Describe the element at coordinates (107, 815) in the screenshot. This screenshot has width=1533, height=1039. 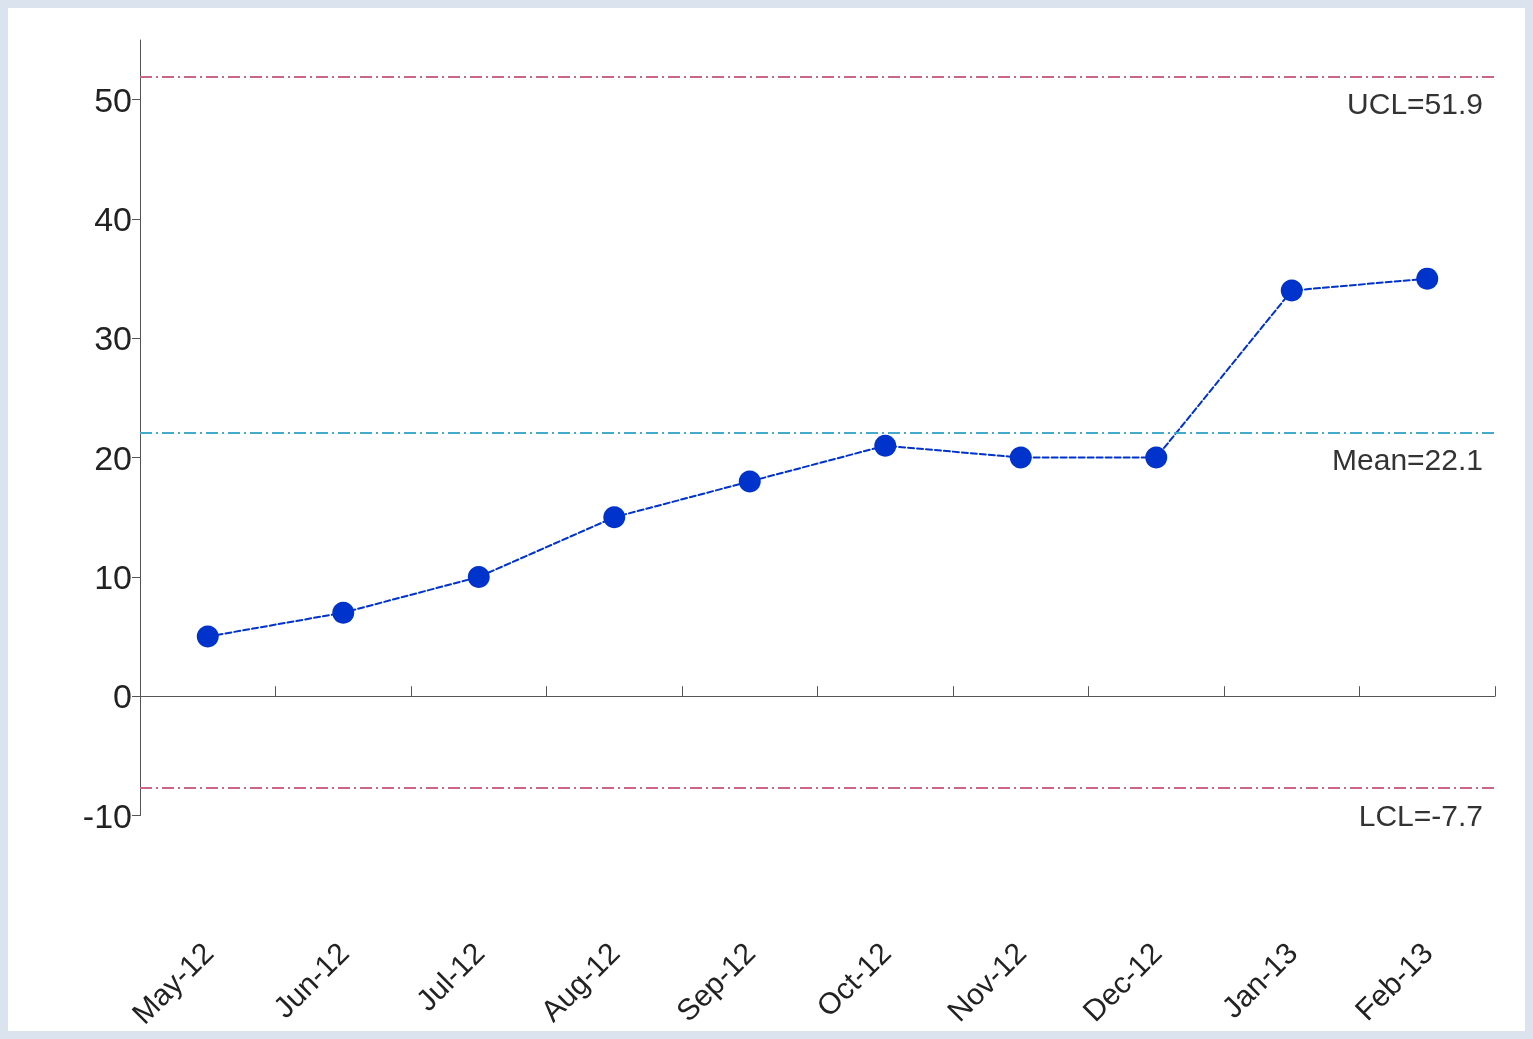
I see `y-tick-label: -10` at that location.